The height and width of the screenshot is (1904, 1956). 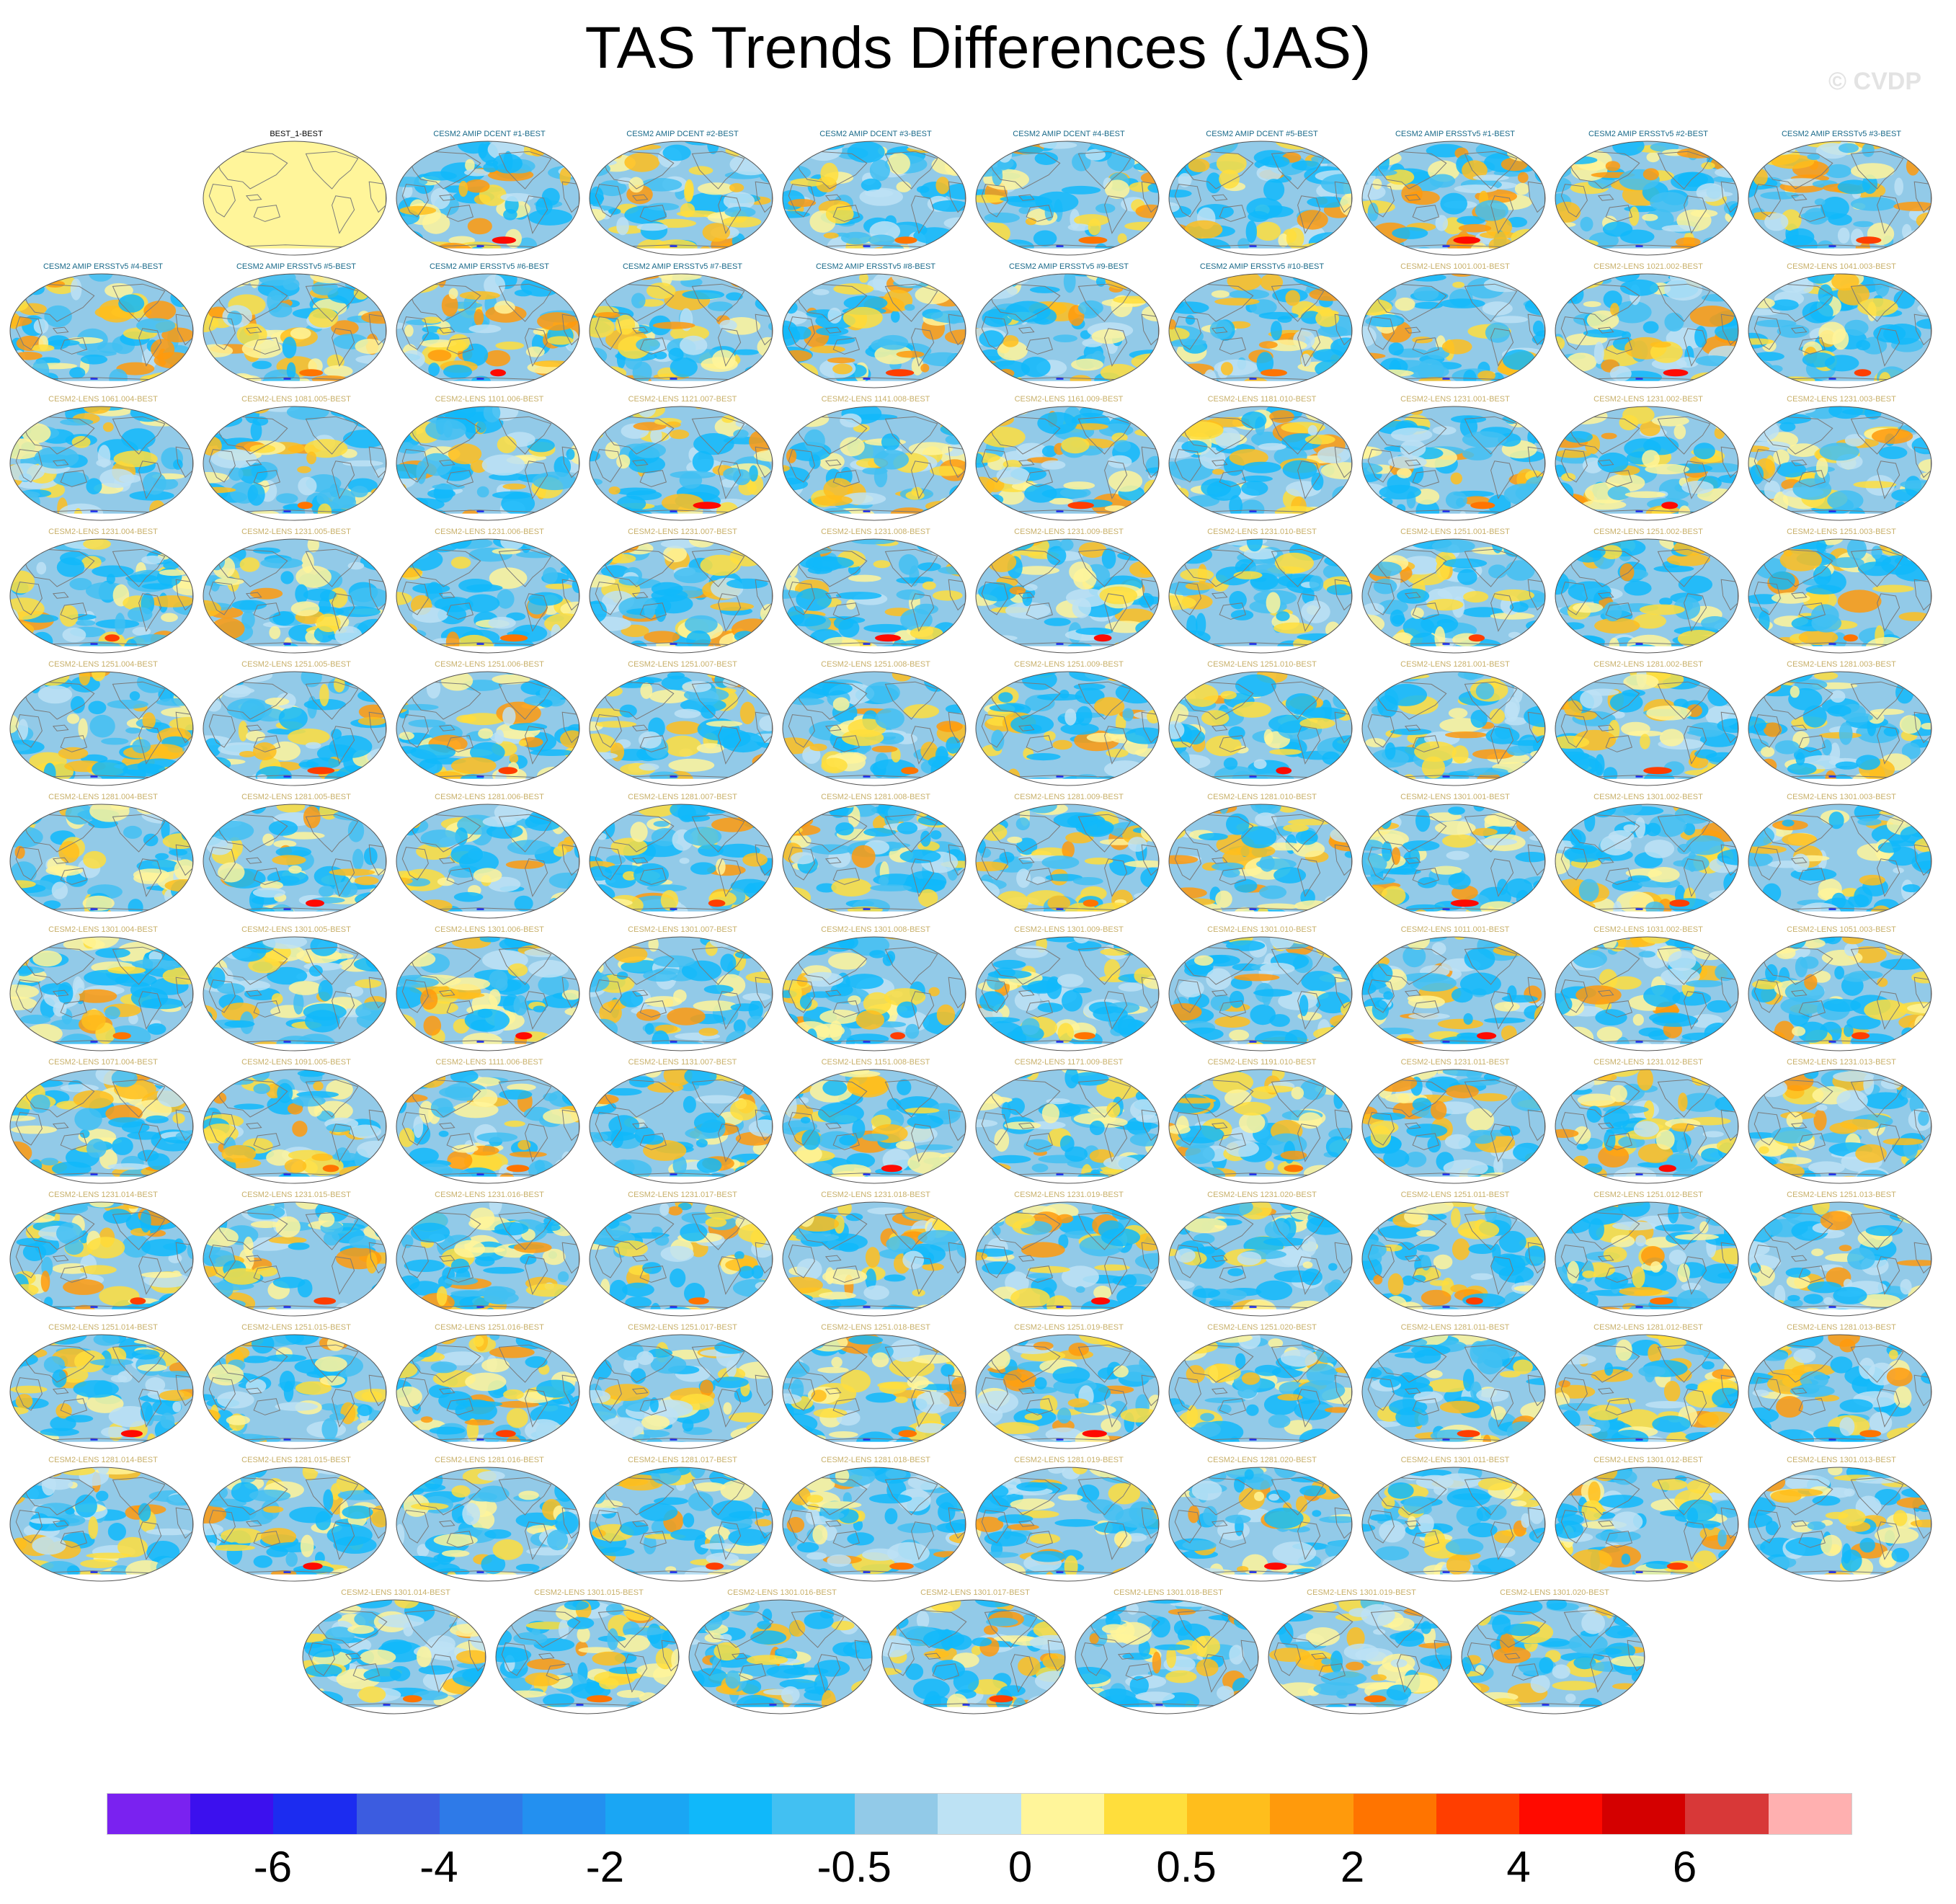 What do you see at coordinates (682, 460) in the screenshot?
I see `map-panel: CESM2-LENS 1121.007-BEST` at bounding box center [682, 460].